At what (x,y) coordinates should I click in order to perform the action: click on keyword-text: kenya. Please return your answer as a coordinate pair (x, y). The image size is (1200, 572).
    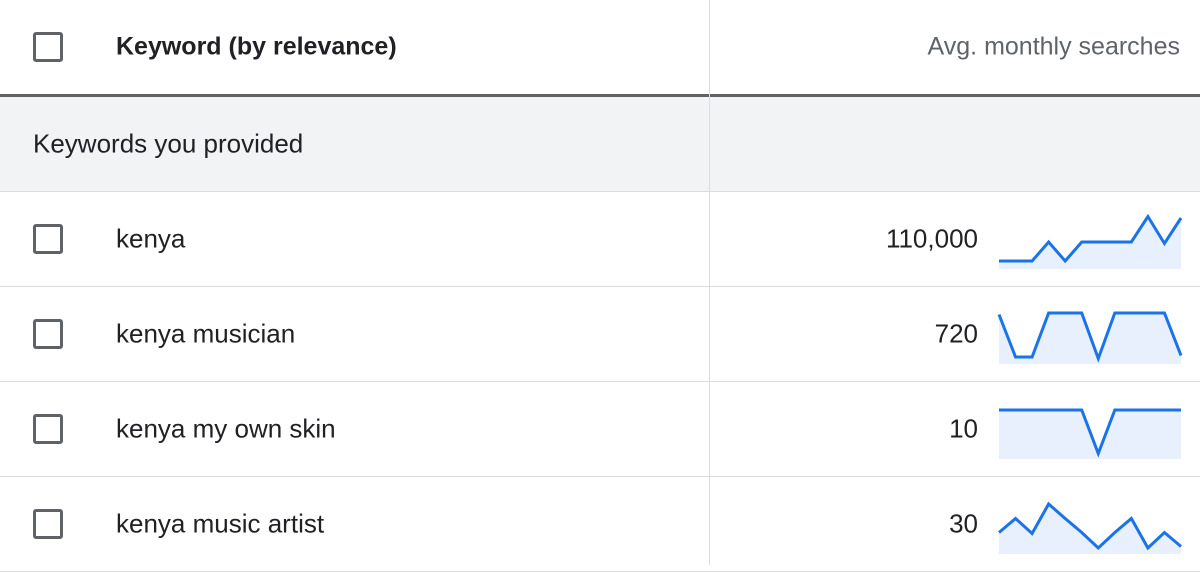
    Looking at the image, I should click on (151, 238).